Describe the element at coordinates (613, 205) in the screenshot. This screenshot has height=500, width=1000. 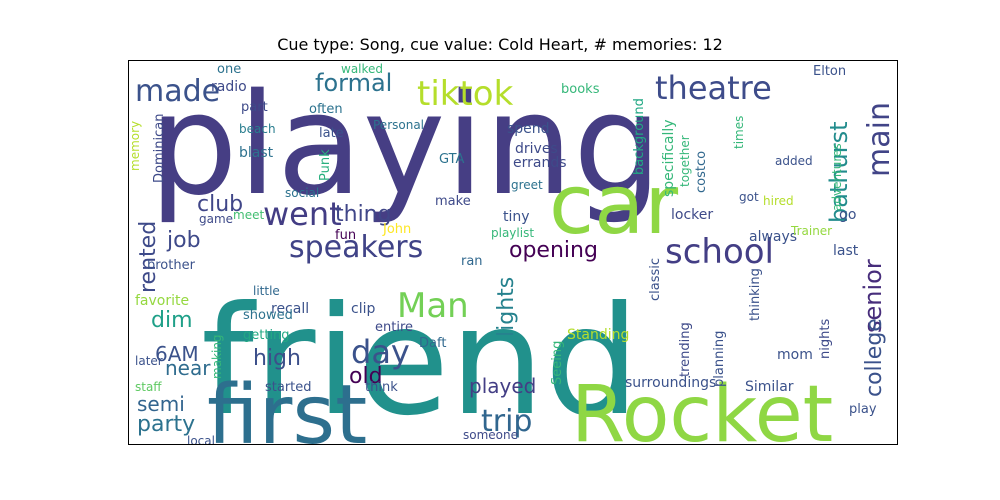
I see `word-car: car` at that location.